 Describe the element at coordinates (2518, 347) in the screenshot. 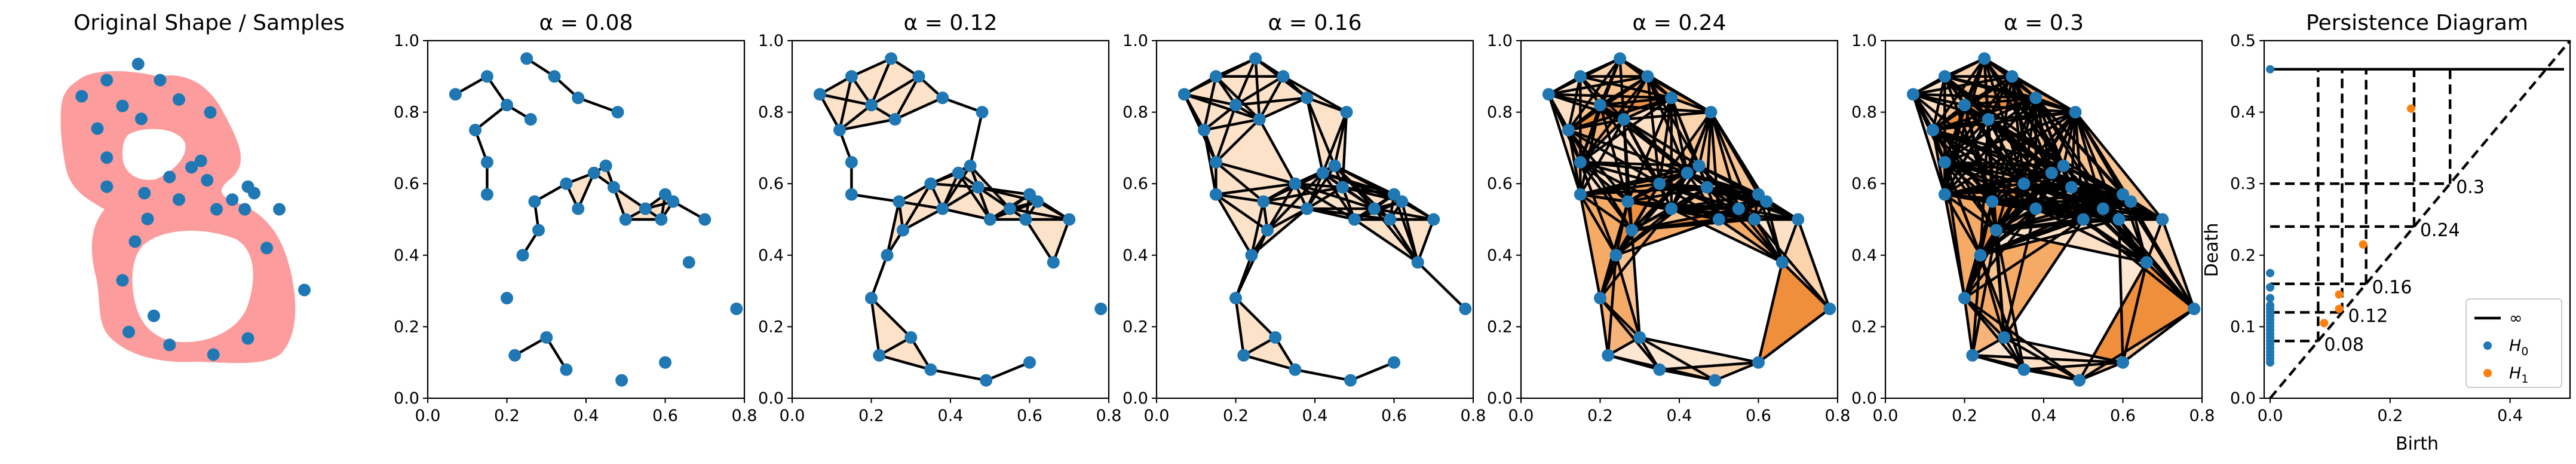

I see `legend-h0-label: H0` at that location.